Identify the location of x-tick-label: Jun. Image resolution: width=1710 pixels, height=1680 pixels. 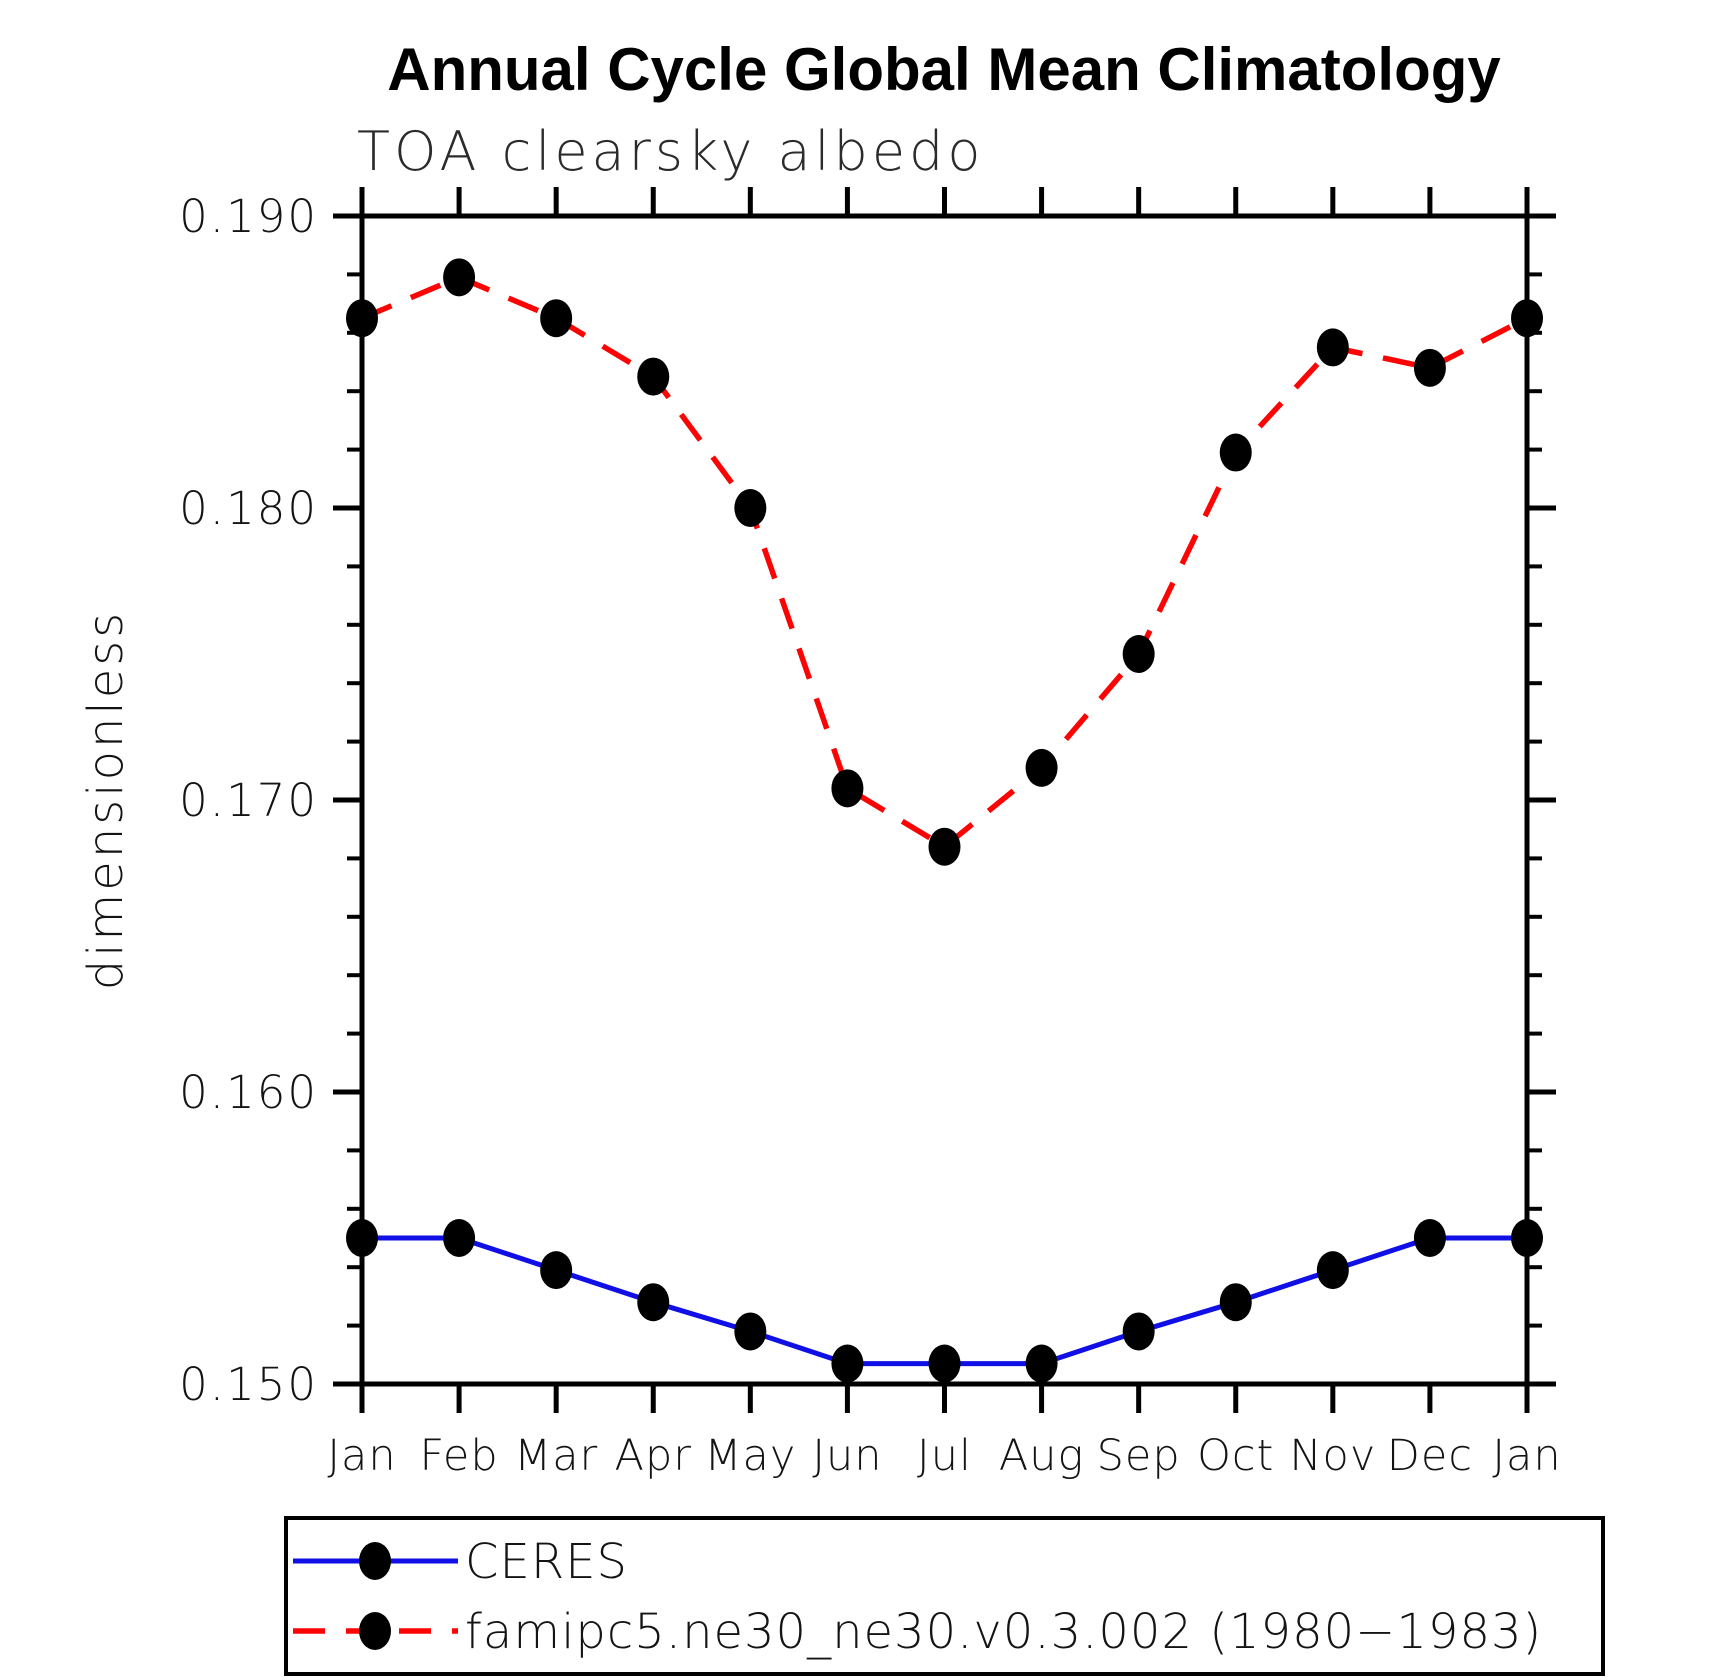
(847, 1456).